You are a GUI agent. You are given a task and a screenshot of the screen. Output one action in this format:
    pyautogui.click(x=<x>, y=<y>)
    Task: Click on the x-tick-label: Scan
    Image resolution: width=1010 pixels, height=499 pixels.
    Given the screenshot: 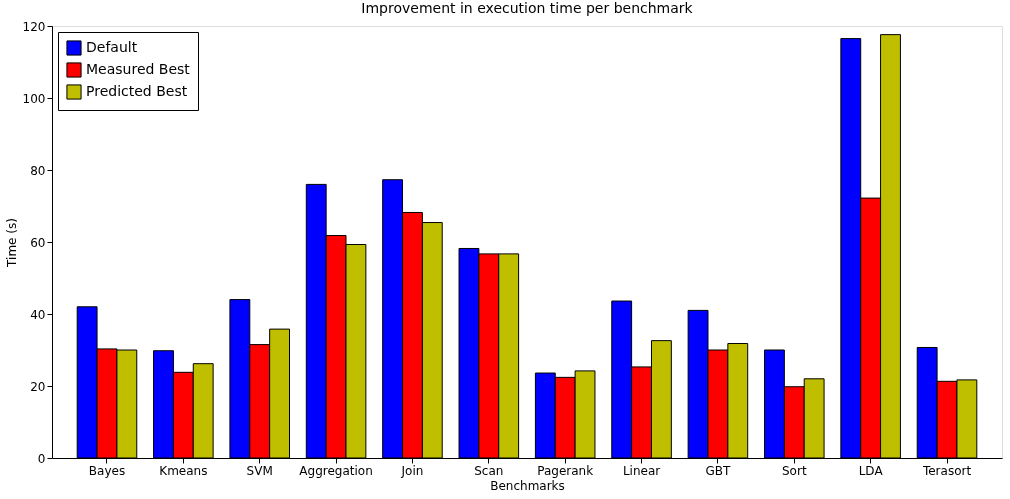 What is the action you would take?
    pyautogui.click(x=489, y=470)
    